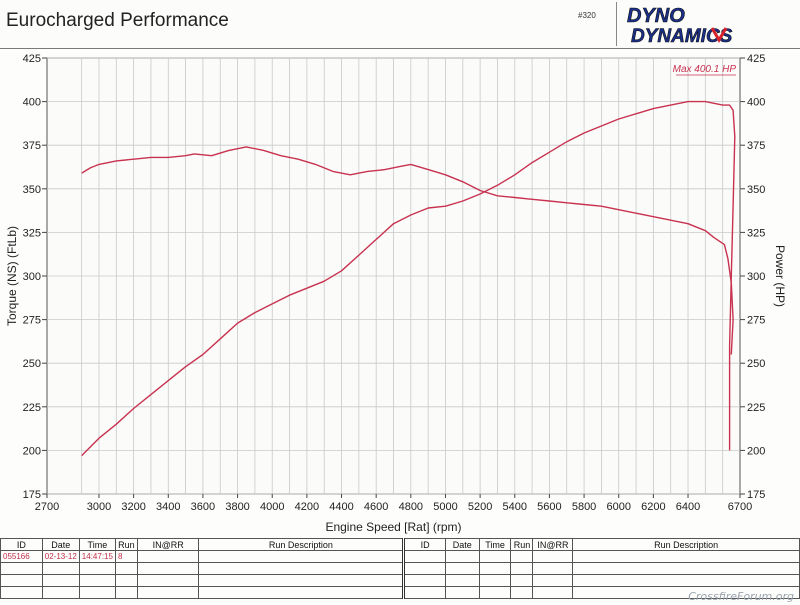 The image size is (800, 605). I want to click on x-tick-label: 3200, so click(133, 507).